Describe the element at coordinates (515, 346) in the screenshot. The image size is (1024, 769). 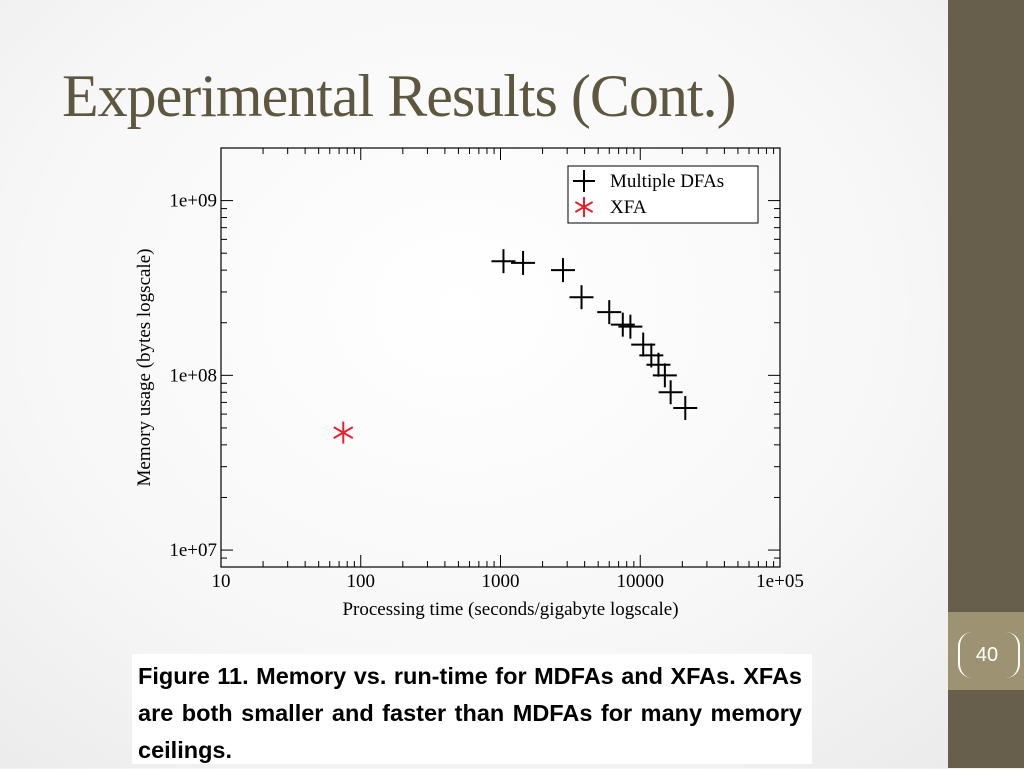
I see `points-layer` at that location.